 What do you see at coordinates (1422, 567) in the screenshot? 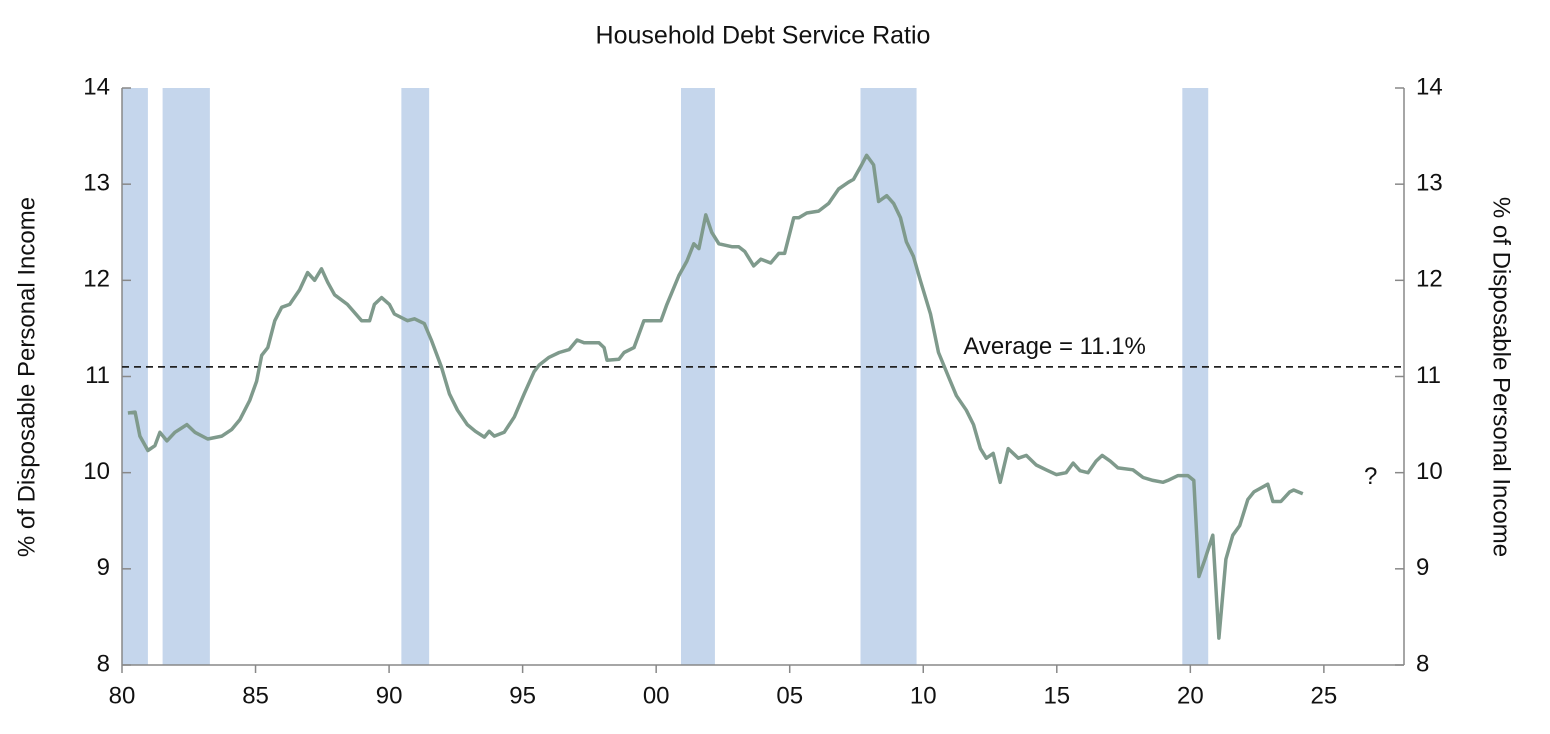
I see `y2-tick-label: 9` at bounding box center [1422, 567].